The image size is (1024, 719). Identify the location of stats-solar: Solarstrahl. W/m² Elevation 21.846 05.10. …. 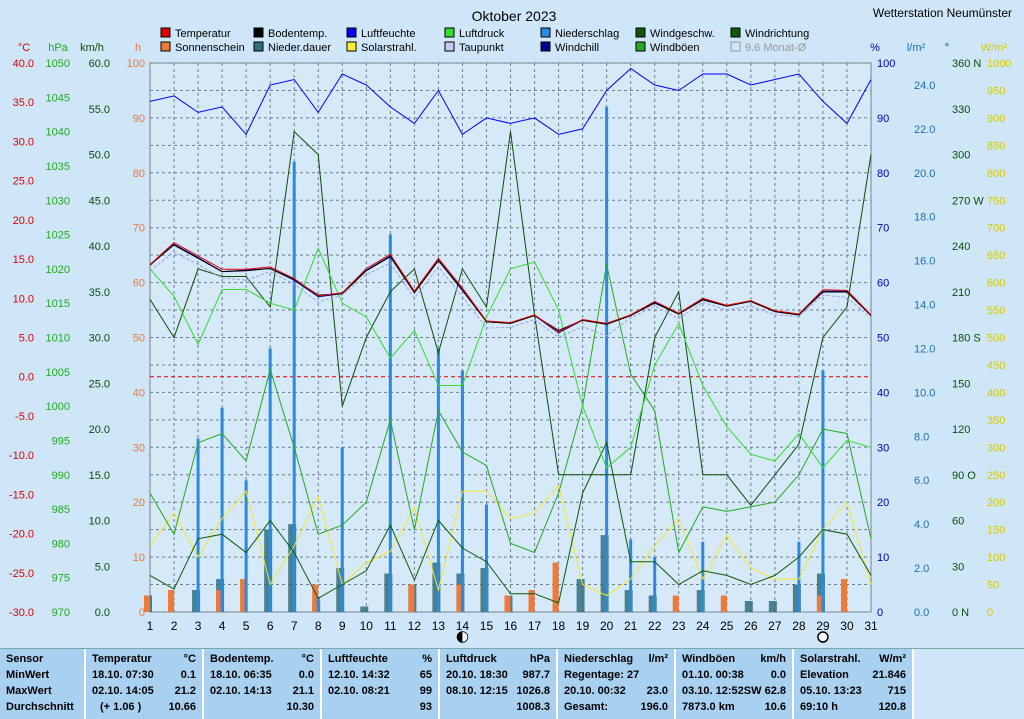
(854, 684).